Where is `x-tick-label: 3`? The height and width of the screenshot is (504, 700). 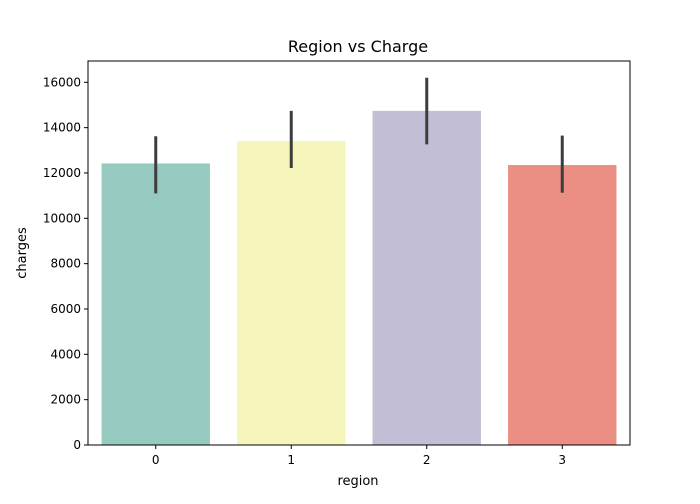 x-tick-label: 3 is located at coordinates (562, 460).